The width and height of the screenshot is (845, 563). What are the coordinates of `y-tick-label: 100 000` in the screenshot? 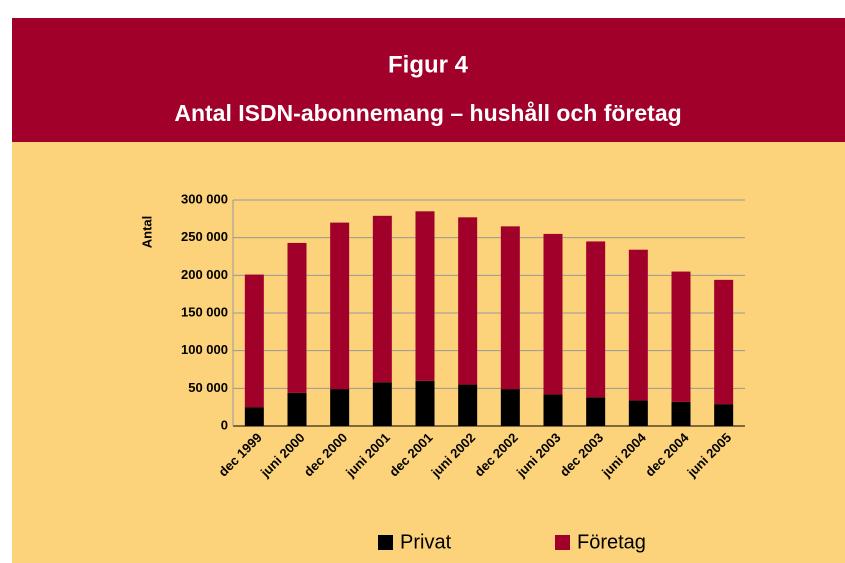 It's located at (204, 349).